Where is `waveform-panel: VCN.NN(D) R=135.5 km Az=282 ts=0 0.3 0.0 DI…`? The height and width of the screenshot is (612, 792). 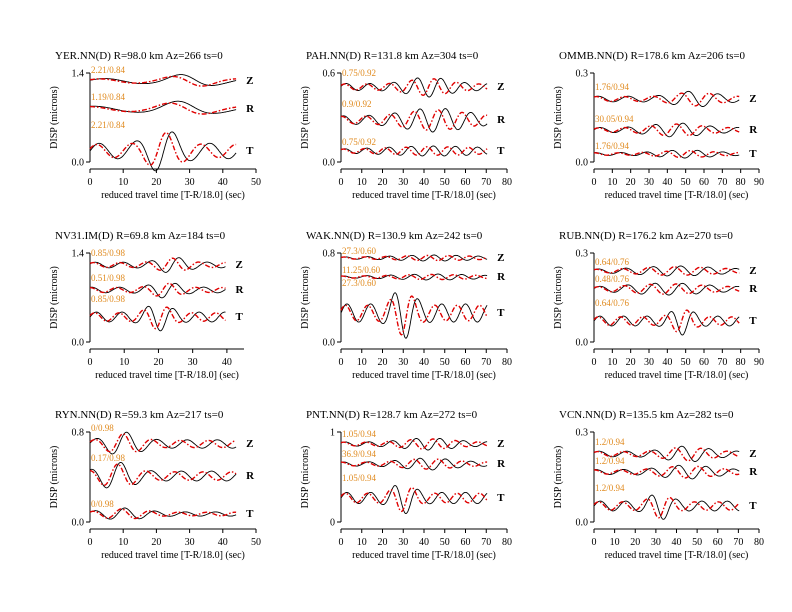 waveform-panel: VCN.NN(D) R=135.5 km Az=282 ts=0 0.3 0.0 DI… is located at coordinates (658, 485).